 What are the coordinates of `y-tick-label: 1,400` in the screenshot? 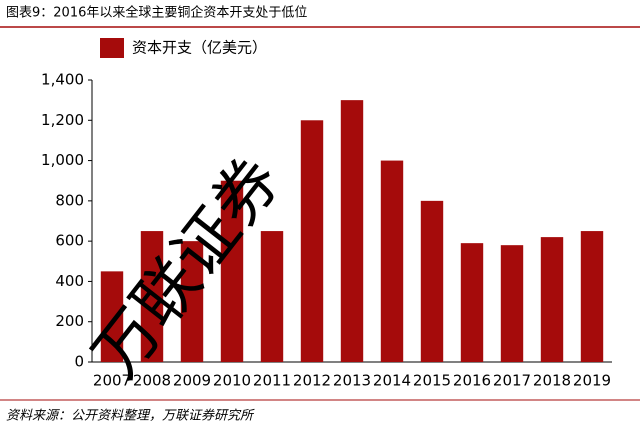 It's located at (62, 80).